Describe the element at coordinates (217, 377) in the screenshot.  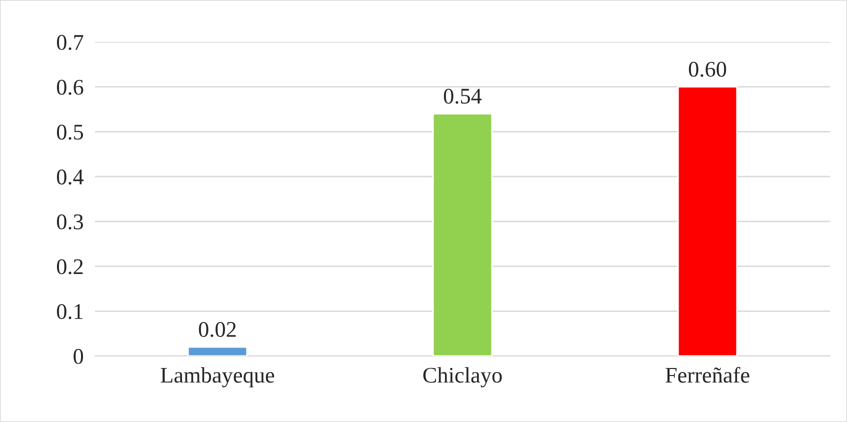
I see `x-tick-label: Lambayeque` at that location.